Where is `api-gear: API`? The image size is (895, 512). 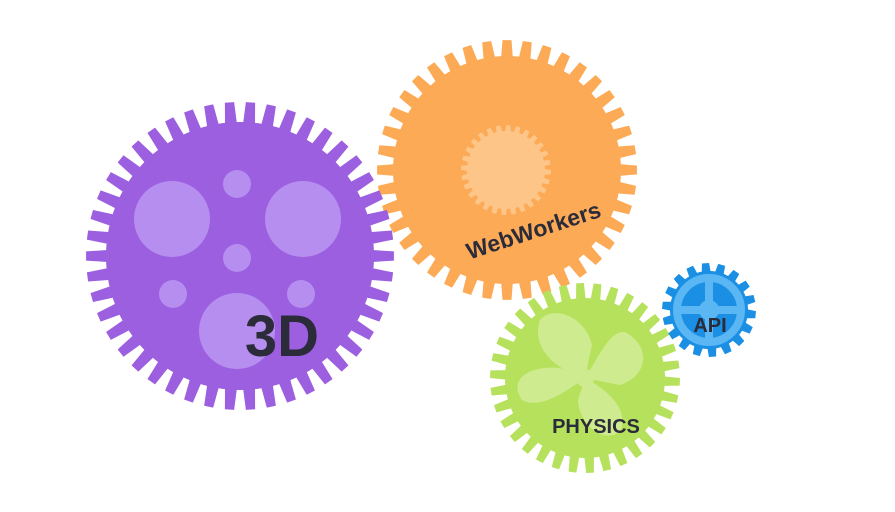
api-gear: API is located at coordinates (709, 310).